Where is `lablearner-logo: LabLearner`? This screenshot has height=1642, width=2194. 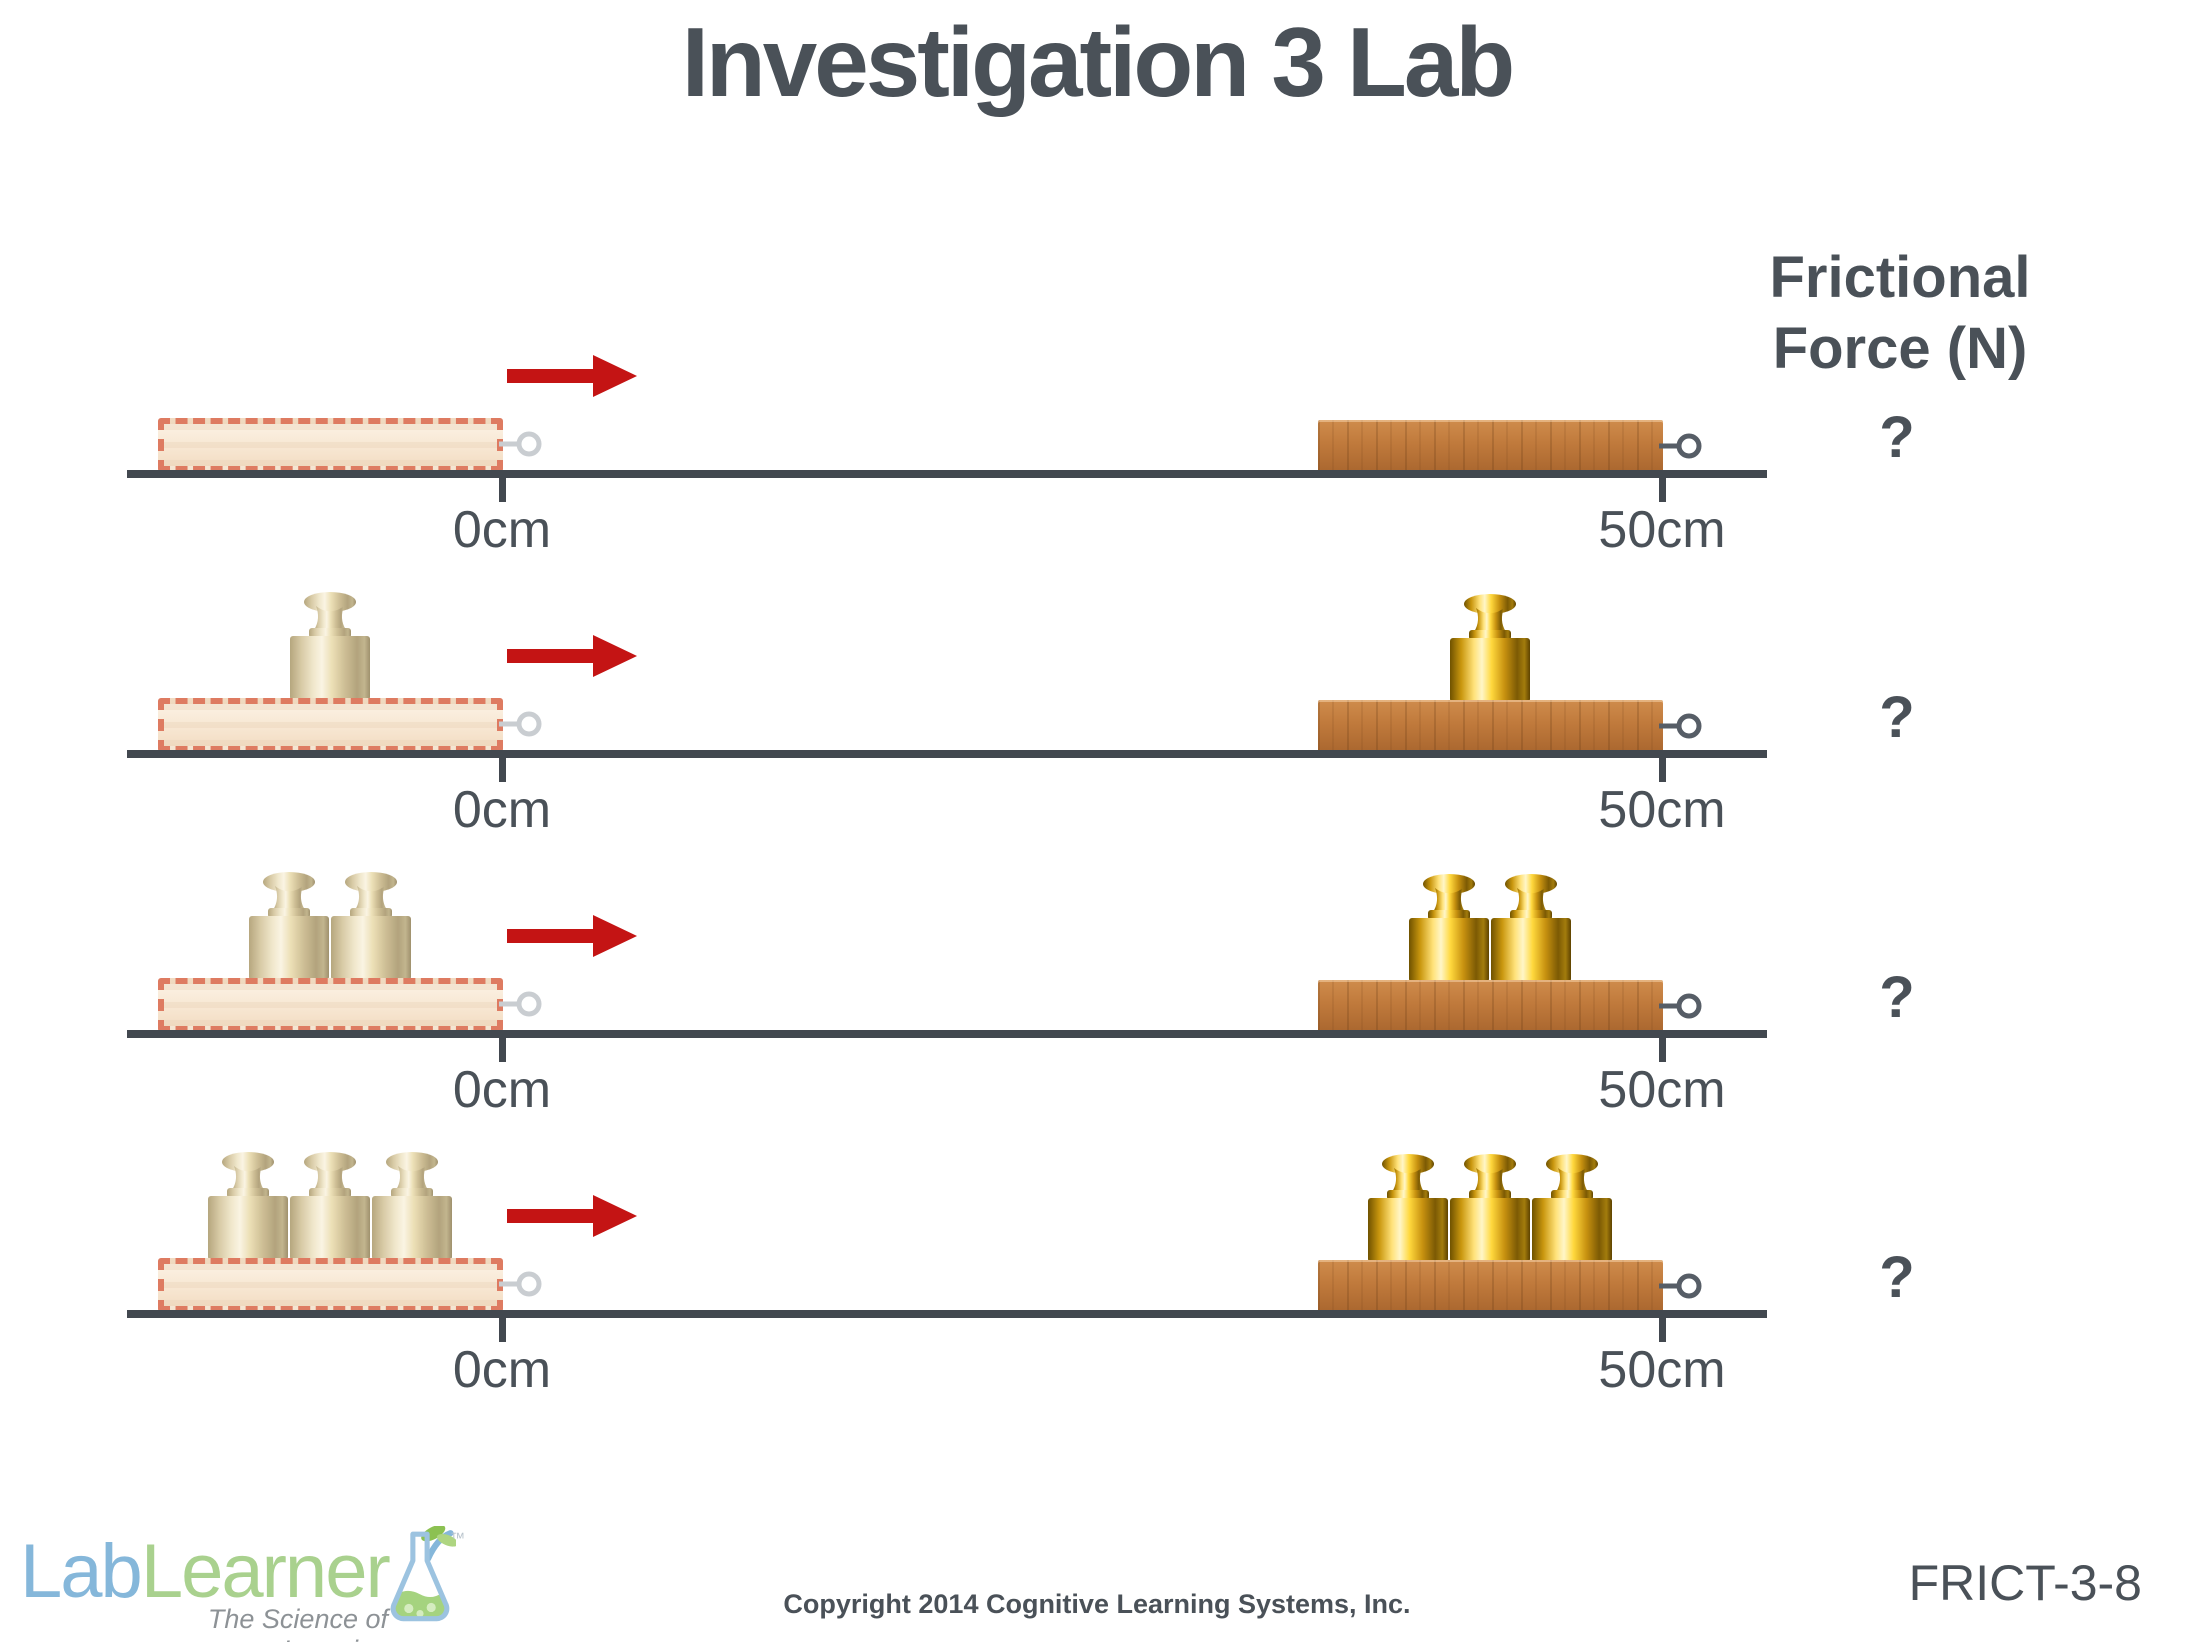 lablearner-logo: LabLearner is located at coordinates (205, 1572).